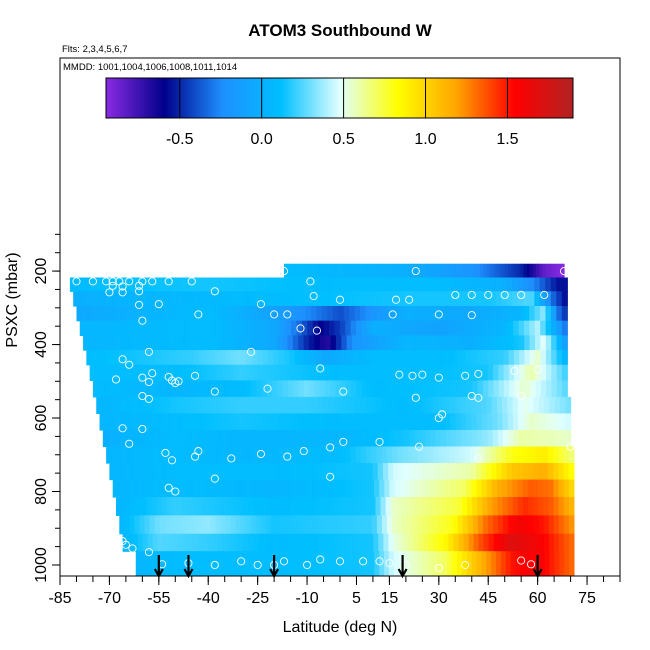  What do you see at coordinates (41, 491) in the screenshot?
I see `y-tick-label: 800` at bounding box center [41, 491].